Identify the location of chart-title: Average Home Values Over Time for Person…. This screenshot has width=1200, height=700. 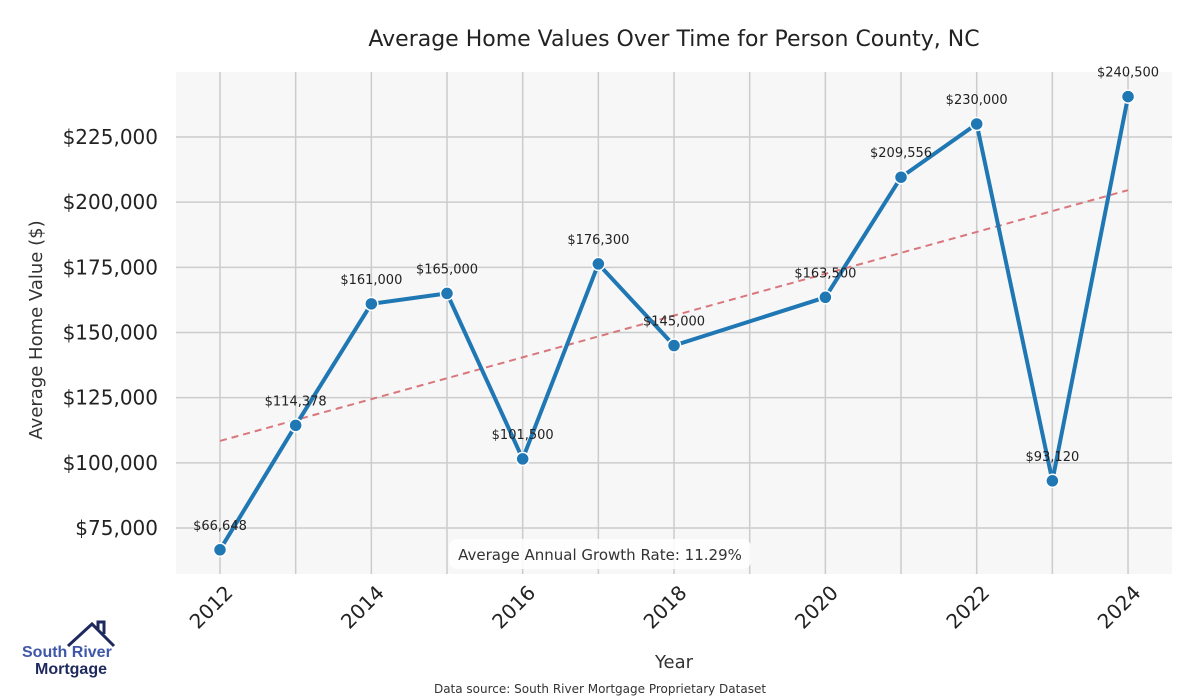
(673, 39).